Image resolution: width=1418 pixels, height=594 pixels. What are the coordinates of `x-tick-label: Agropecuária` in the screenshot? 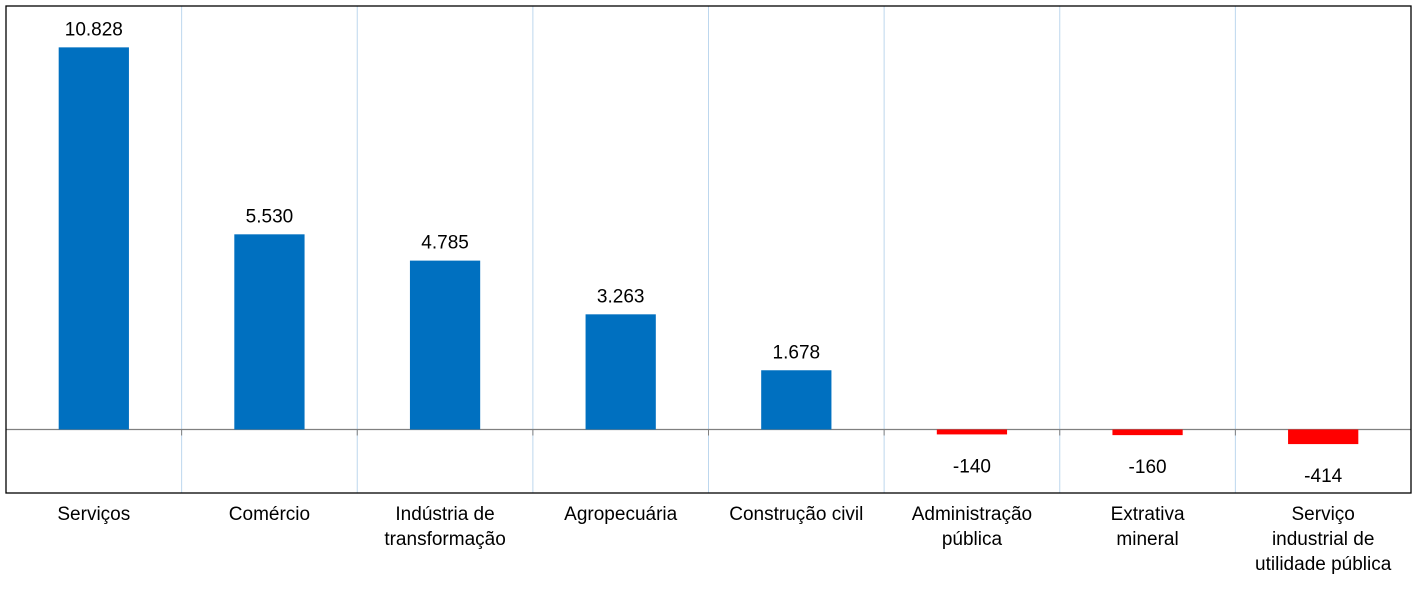 It's located at (621, 514).